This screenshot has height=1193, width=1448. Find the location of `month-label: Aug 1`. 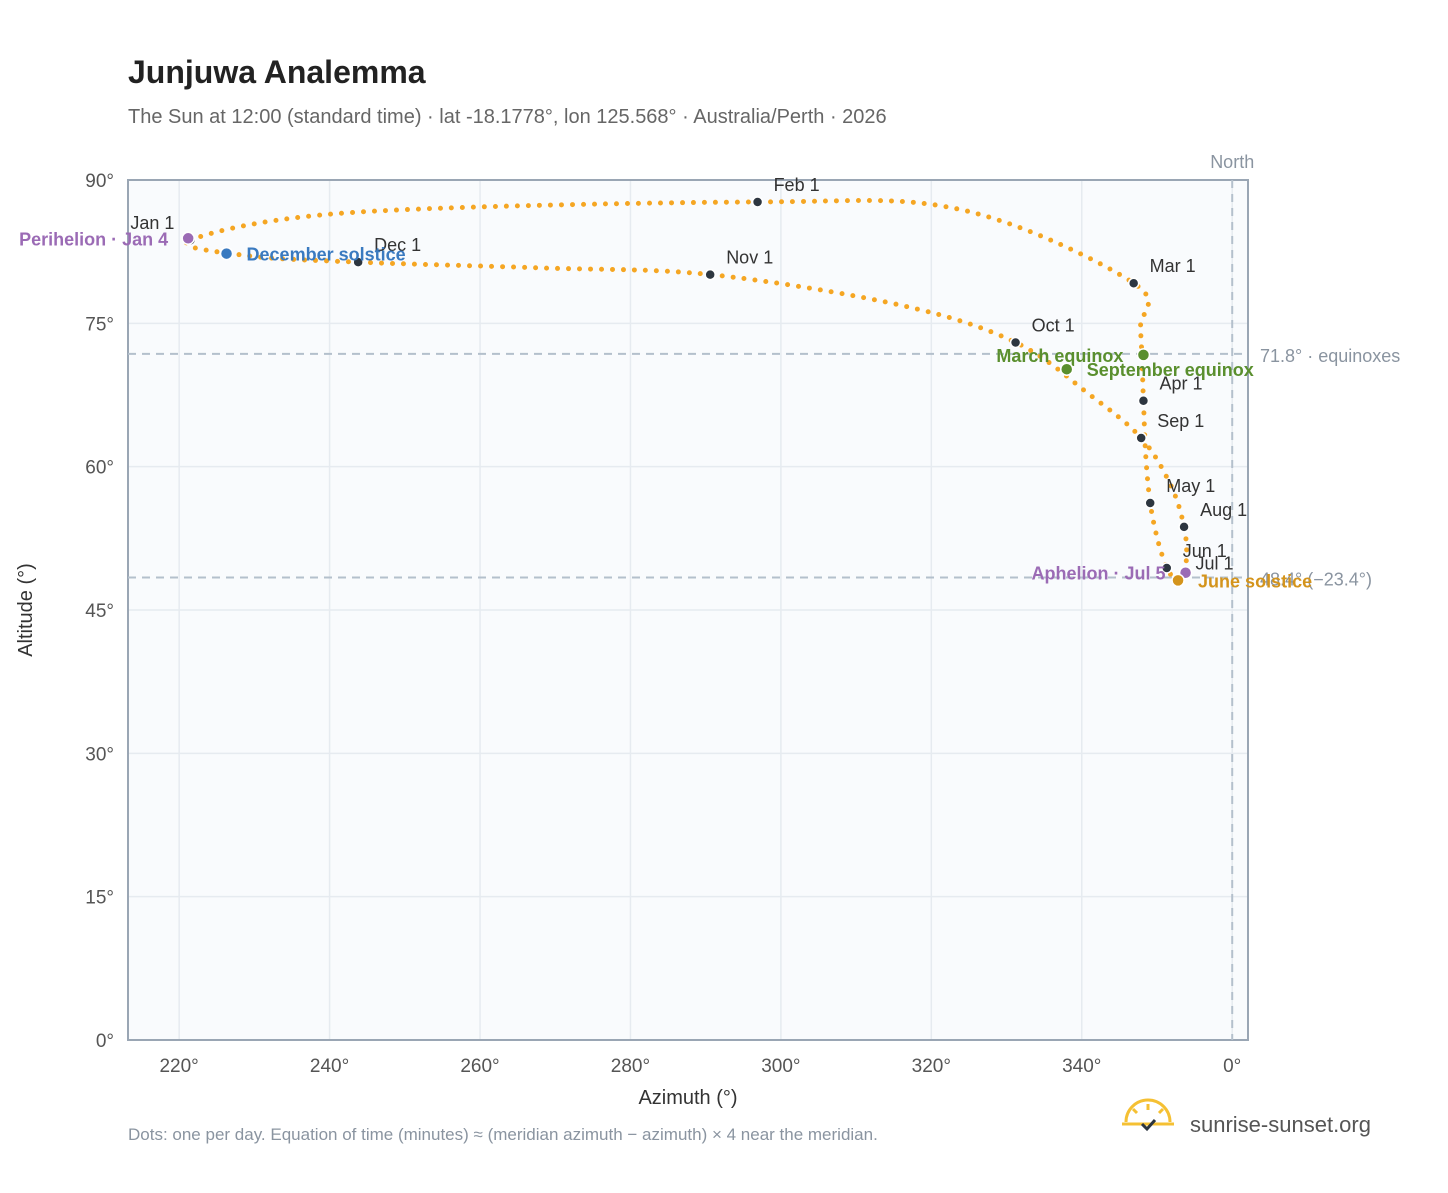

month-label: Aug 1 is located at coordinates (1223, 510).